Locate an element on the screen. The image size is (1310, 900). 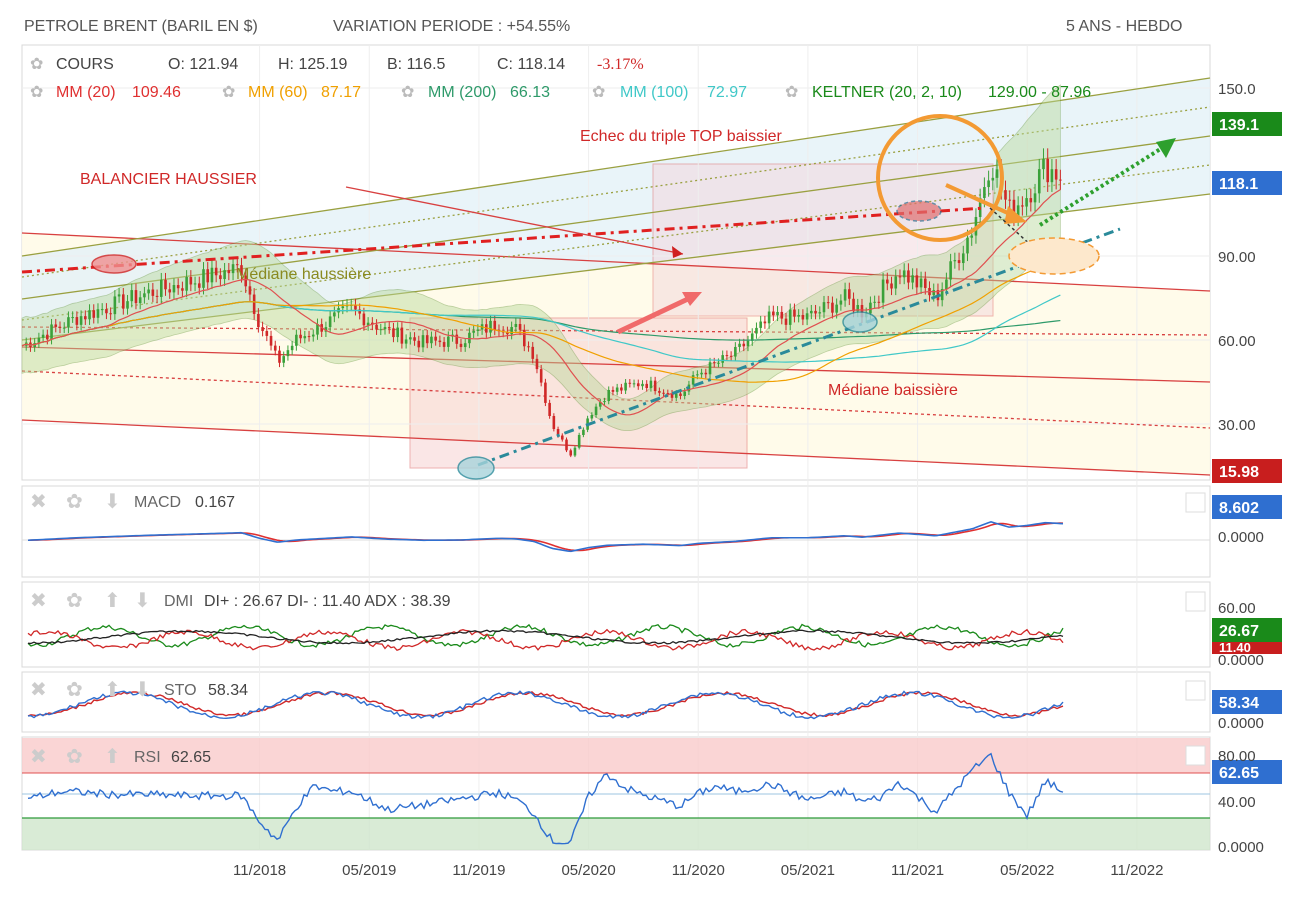
x-tick-label: 11/2022 is located at coordinates (1136, 870).